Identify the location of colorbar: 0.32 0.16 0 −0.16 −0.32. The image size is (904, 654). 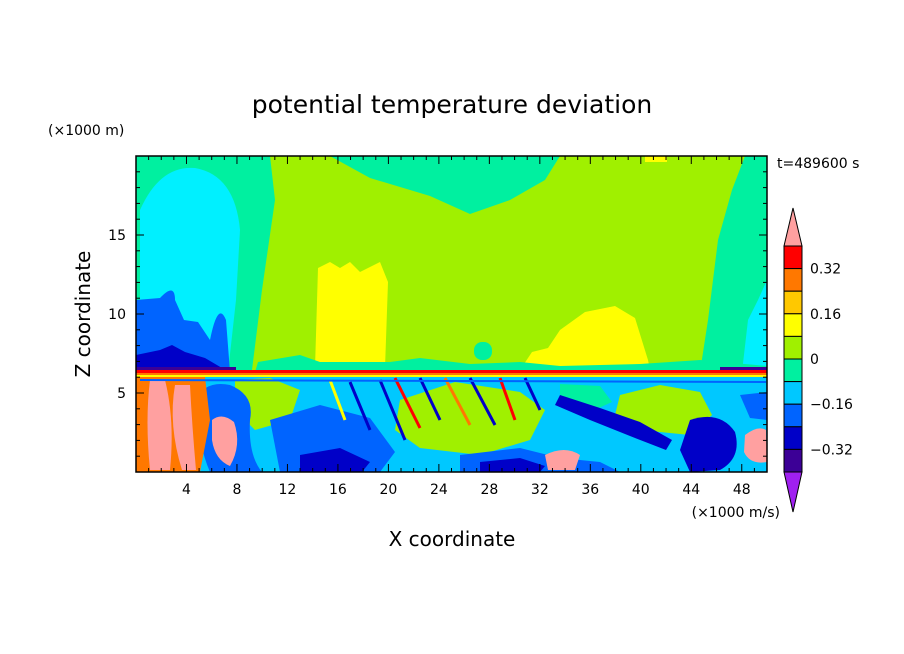
(818, 360).